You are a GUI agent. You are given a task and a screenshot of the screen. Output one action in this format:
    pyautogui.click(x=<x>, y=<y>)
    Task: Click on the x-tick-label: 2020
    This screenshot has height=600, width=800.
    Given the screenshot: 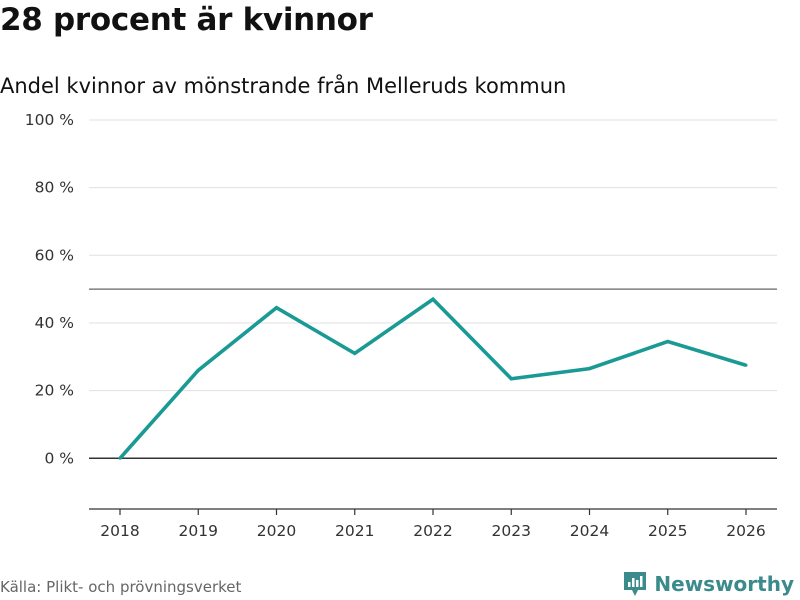 What is the action you would take?
    pyautogui.click(x=276, y=531)
    